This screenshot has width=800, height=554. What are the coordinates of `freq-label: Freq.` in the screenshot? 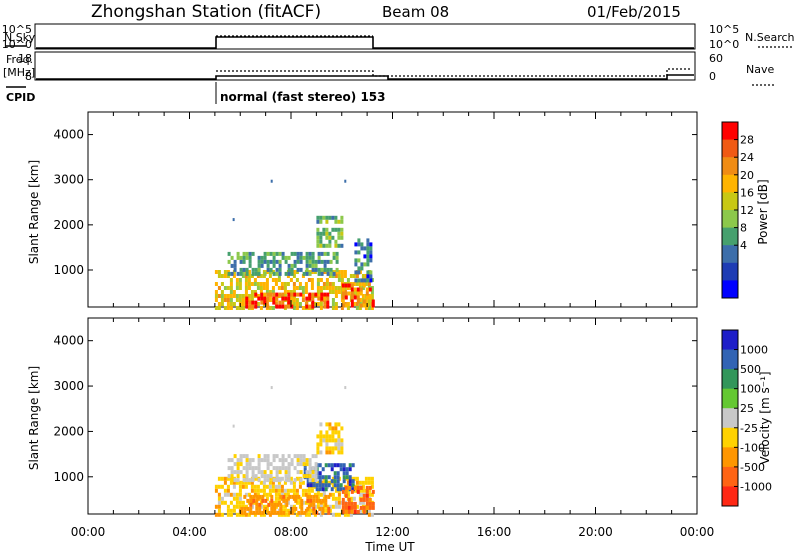 It's located at (19, 59).